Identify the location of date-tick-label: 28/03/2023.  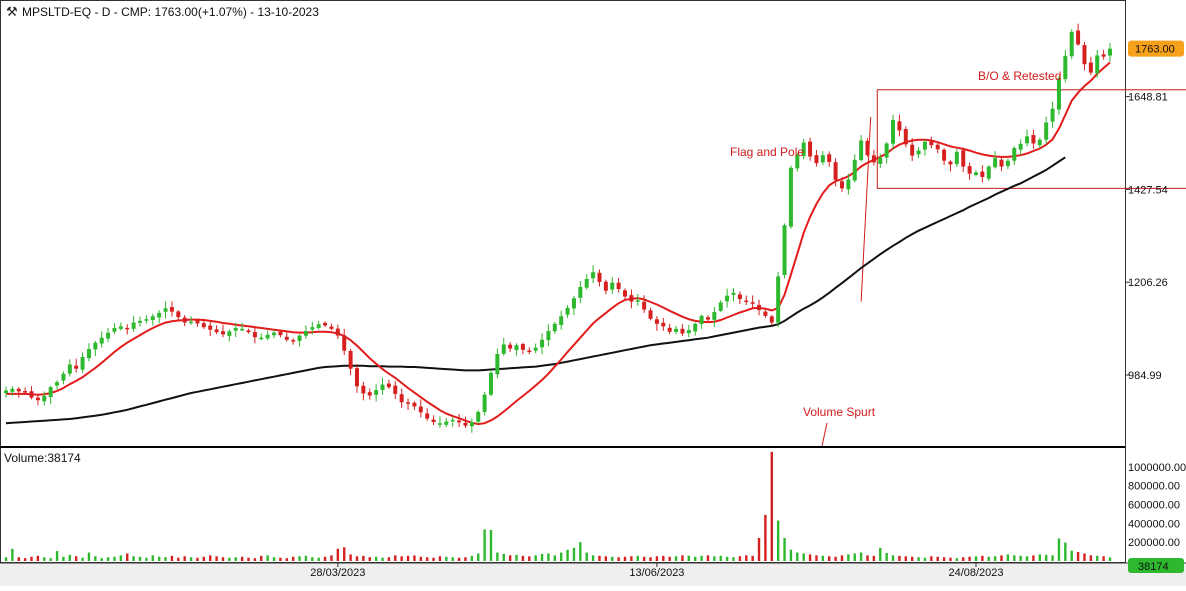
(337, 573).